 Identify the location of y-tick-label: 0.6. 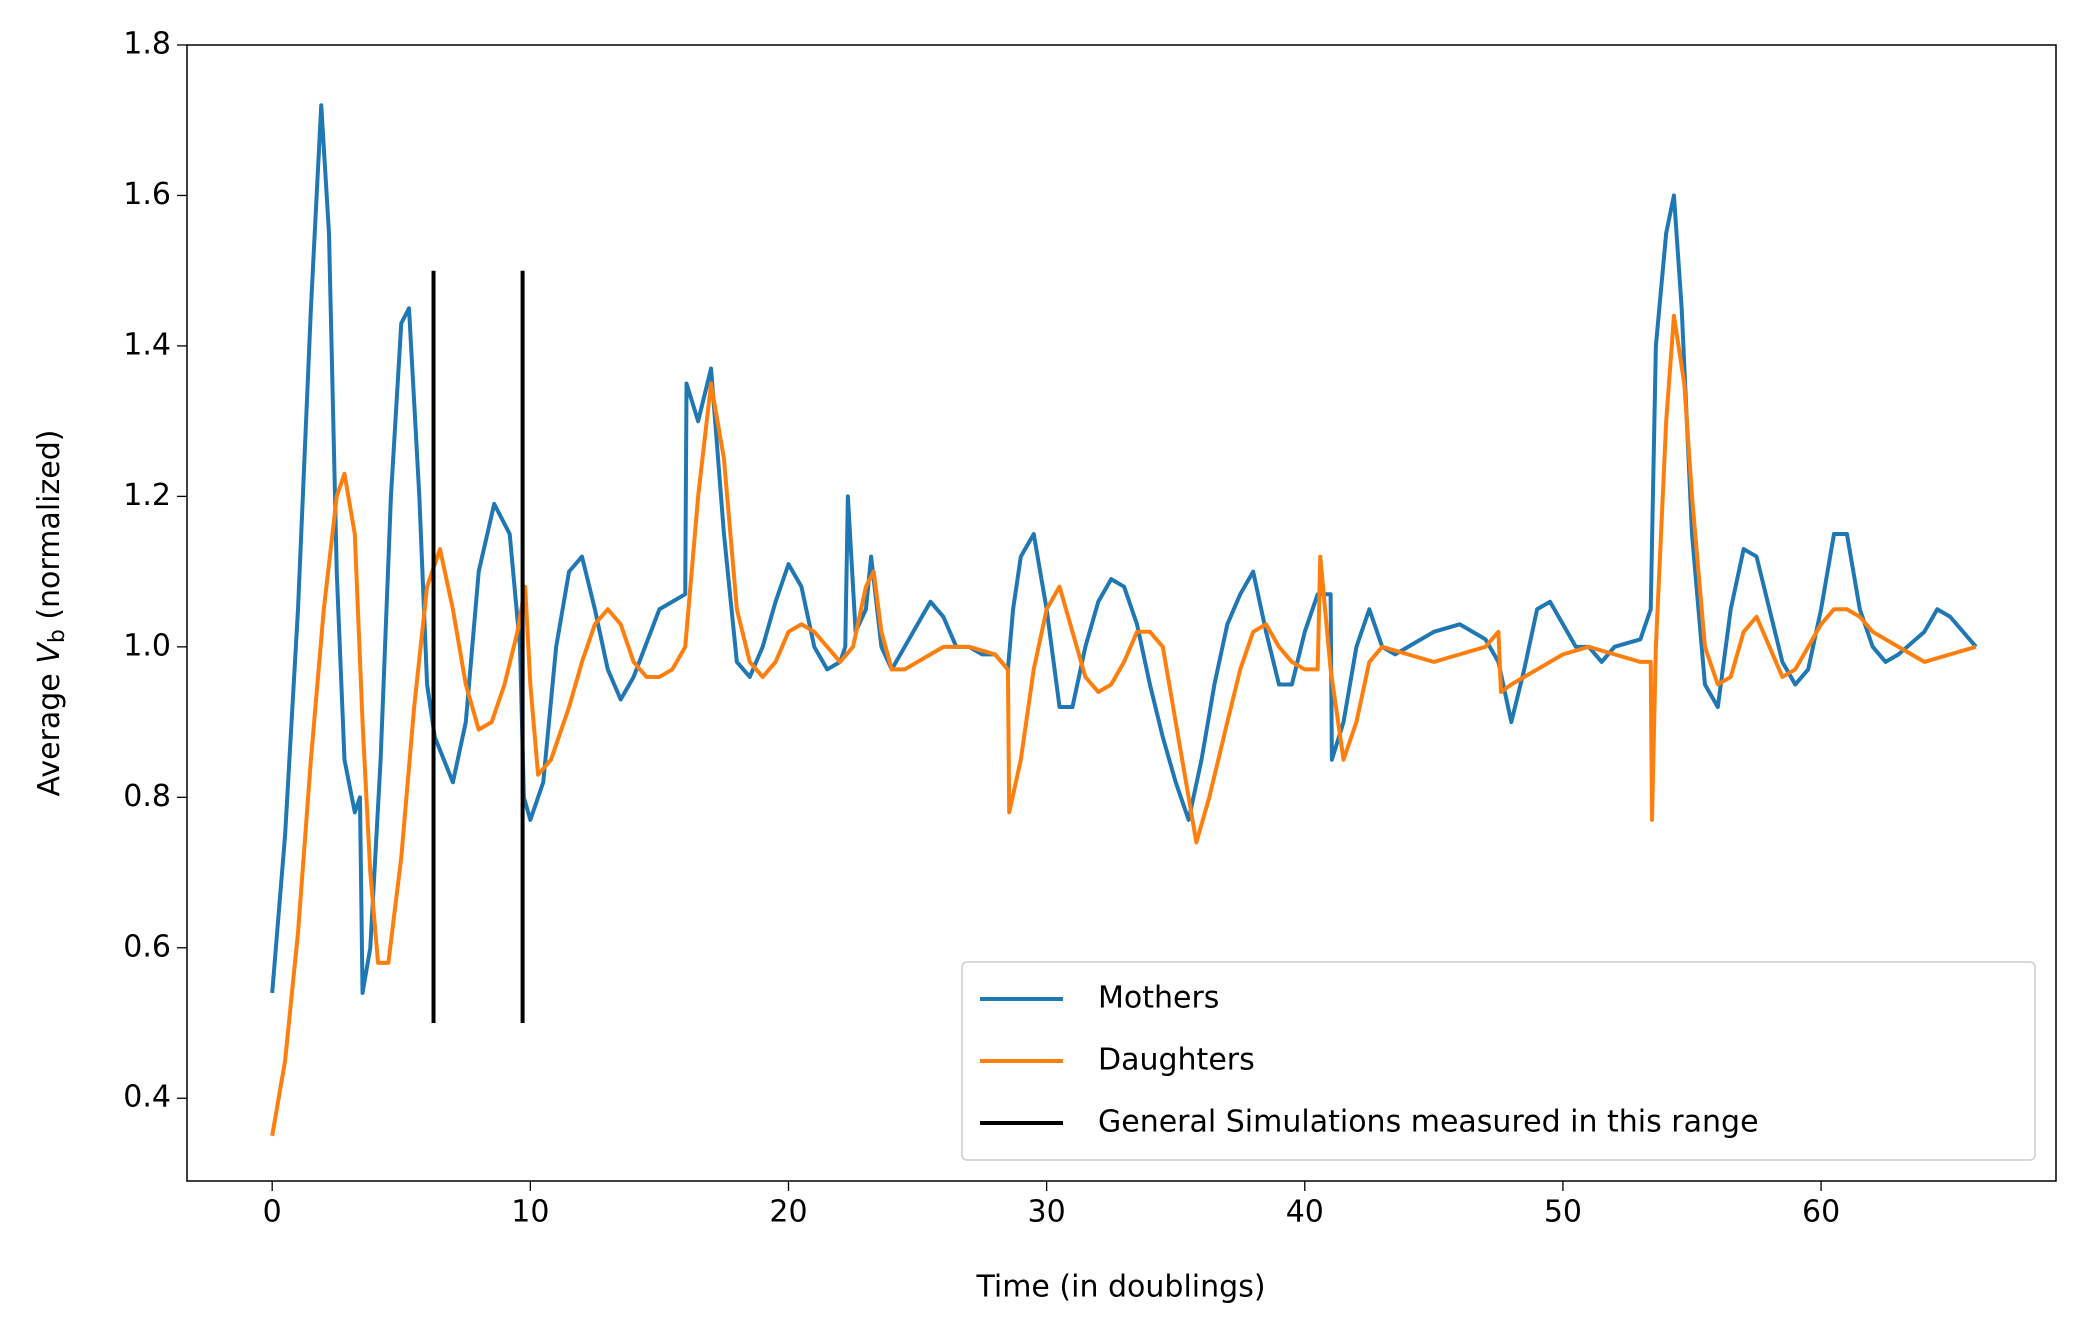
(147, 946).